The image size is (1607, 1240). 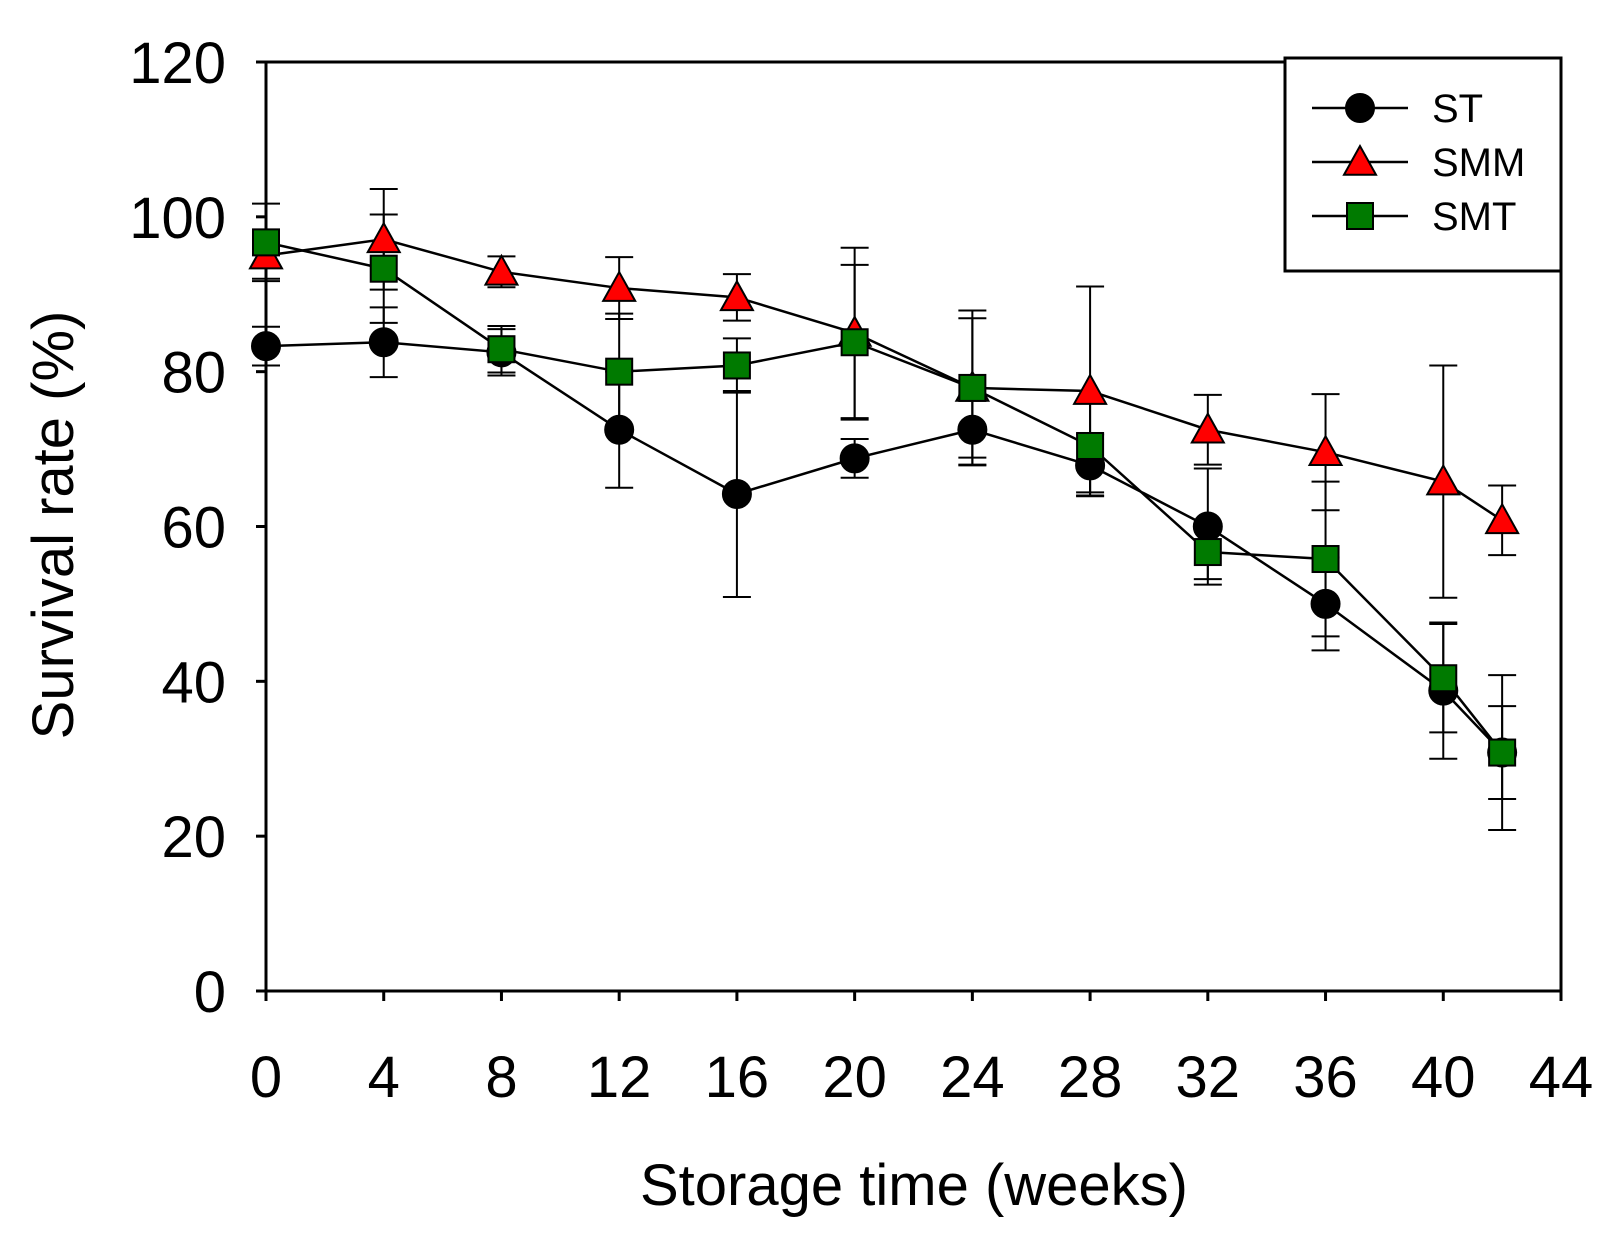 I want to click on y-tick-label-40: 40, so click(x=193, y=682).